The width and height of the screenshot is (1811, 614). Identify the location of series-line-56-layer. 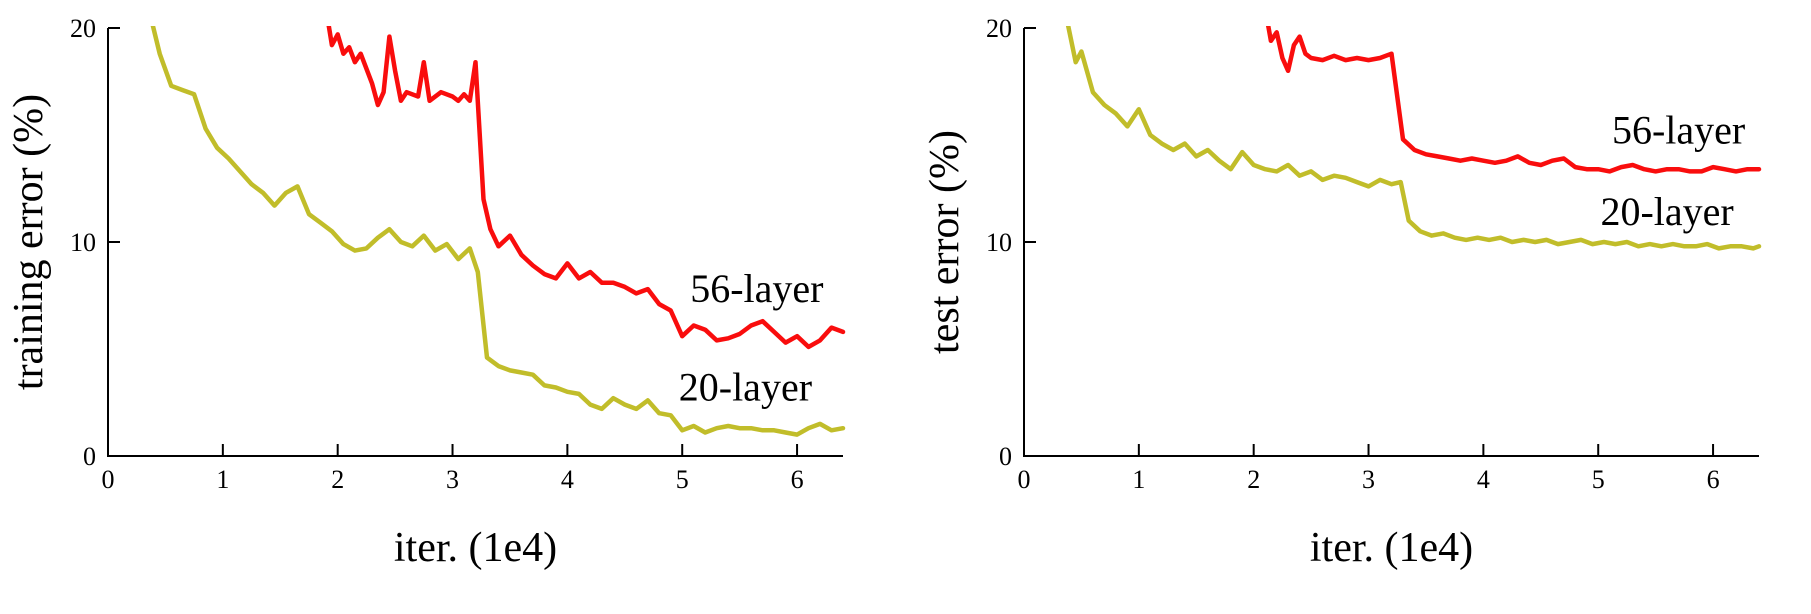
(1513, 100).